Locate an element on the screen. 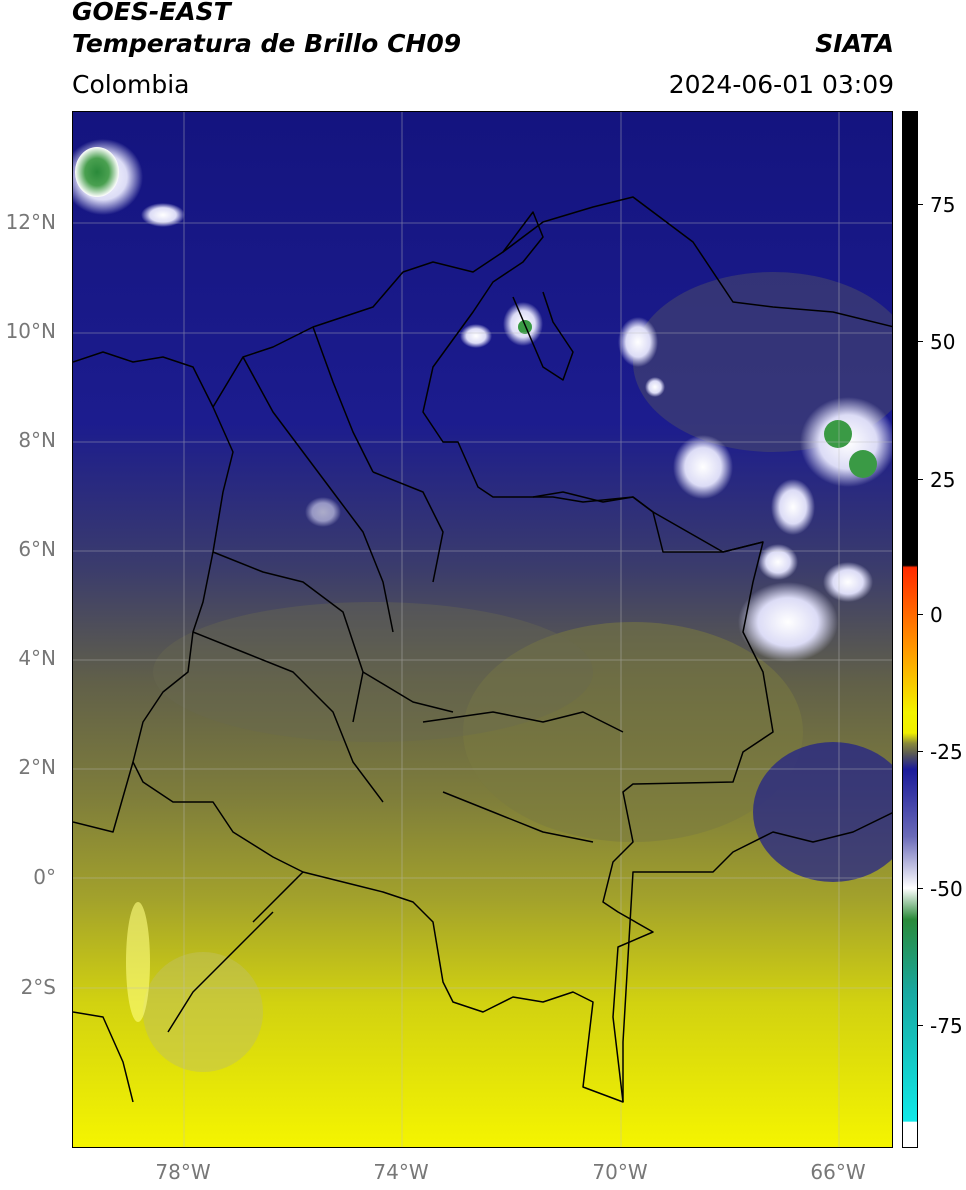  product-title: GOES-EAST Temperatura de Brillo CH09 is located at coordinates (266, 30).